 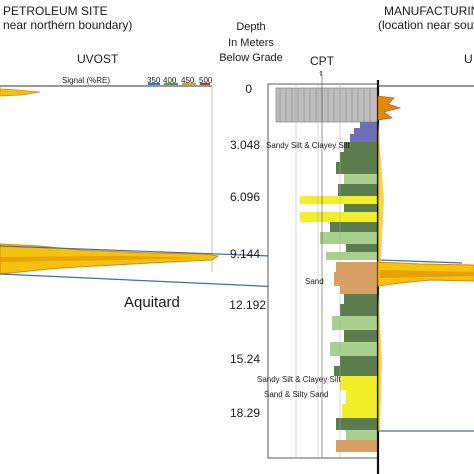 I want to click on cpt-tip-marker: ⇑, so click(x=321, y=74).